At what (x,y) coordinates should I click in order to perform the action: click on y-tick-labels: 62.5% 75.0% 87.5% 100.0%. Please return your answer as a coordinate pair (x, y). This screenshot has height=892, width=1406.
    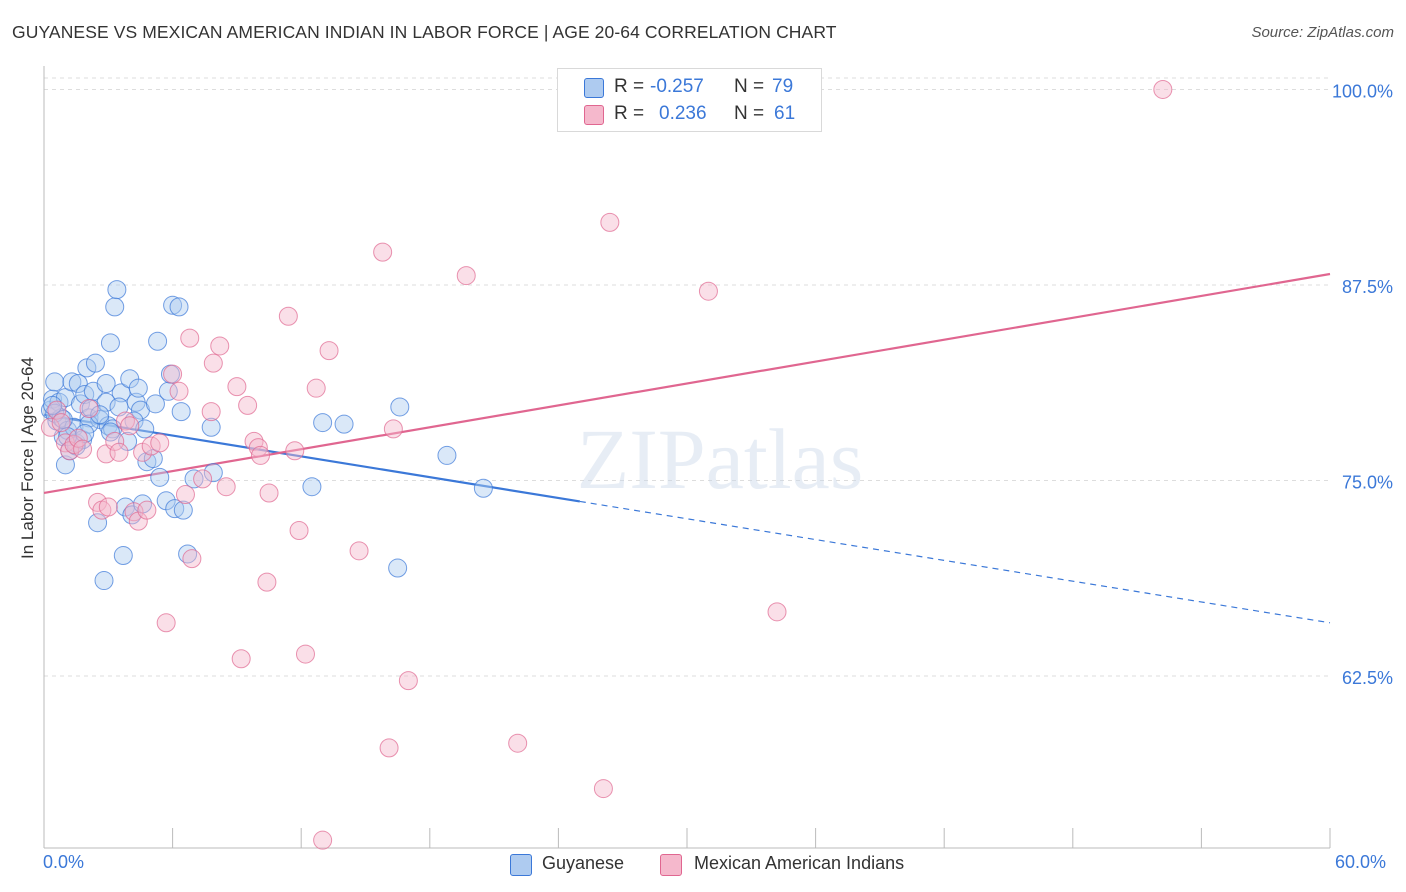
    Looking at the image, I should click on (1362, 384).